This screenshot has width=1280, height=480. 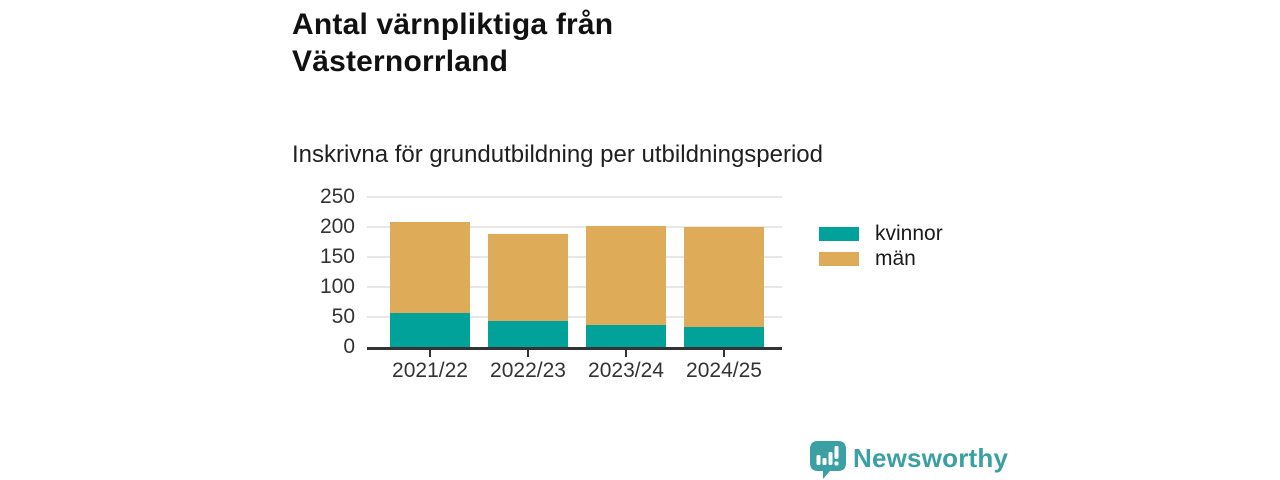 I want to click on page-title: Antal värnpliktiga från Västernorrland, so click(x=452, y=43).